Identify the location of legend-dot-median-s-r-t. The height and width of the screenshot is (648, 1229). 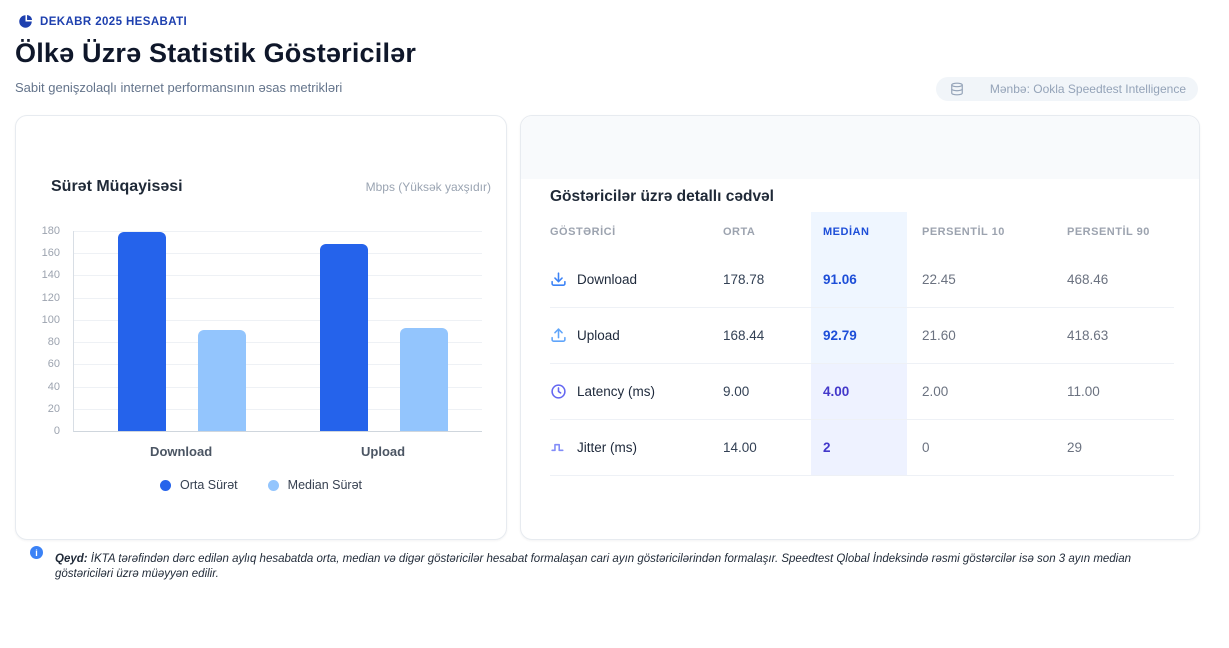
(273, 485).